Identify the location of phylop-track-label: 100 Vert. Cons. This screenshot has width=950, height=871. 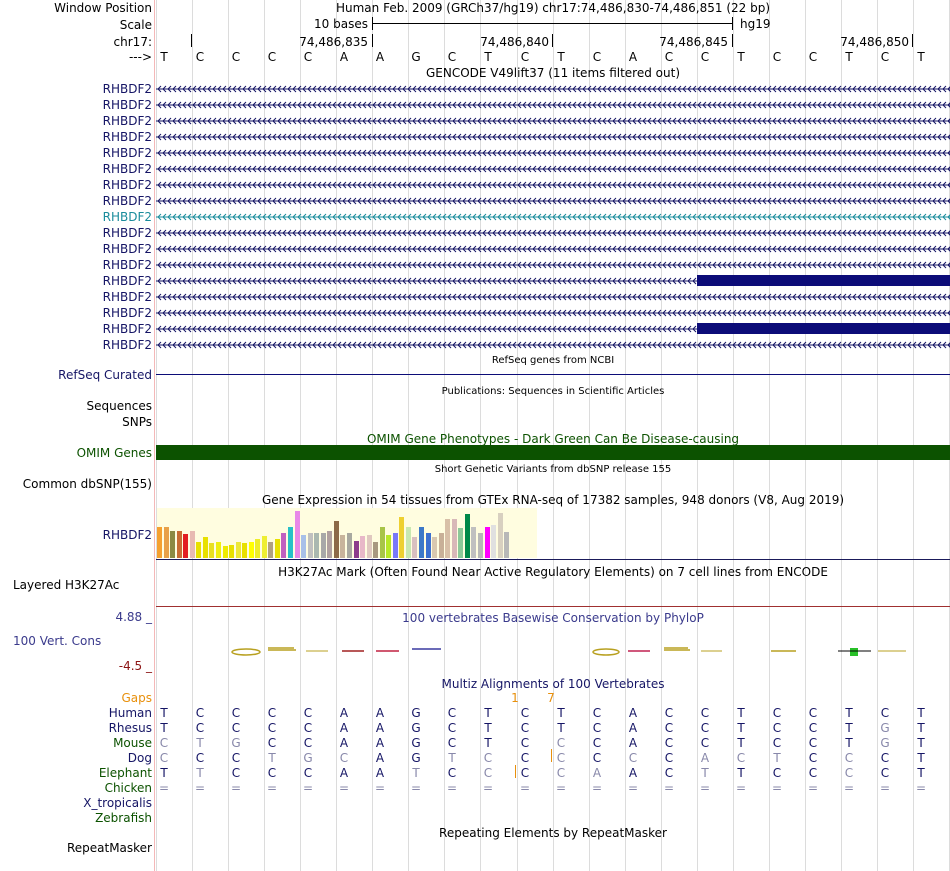
(57, 641).